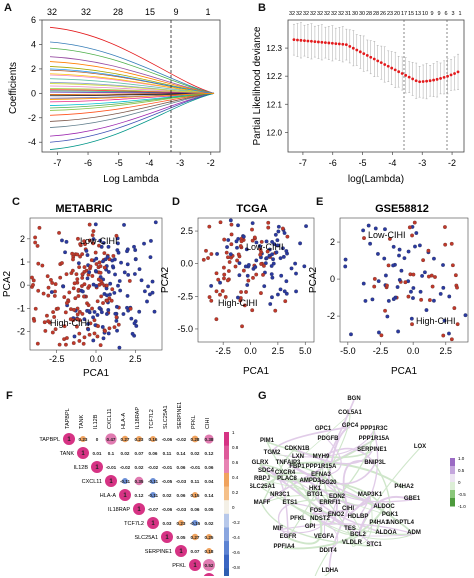  I want to click on x-tick-label: 2.5, so click(135, 359).